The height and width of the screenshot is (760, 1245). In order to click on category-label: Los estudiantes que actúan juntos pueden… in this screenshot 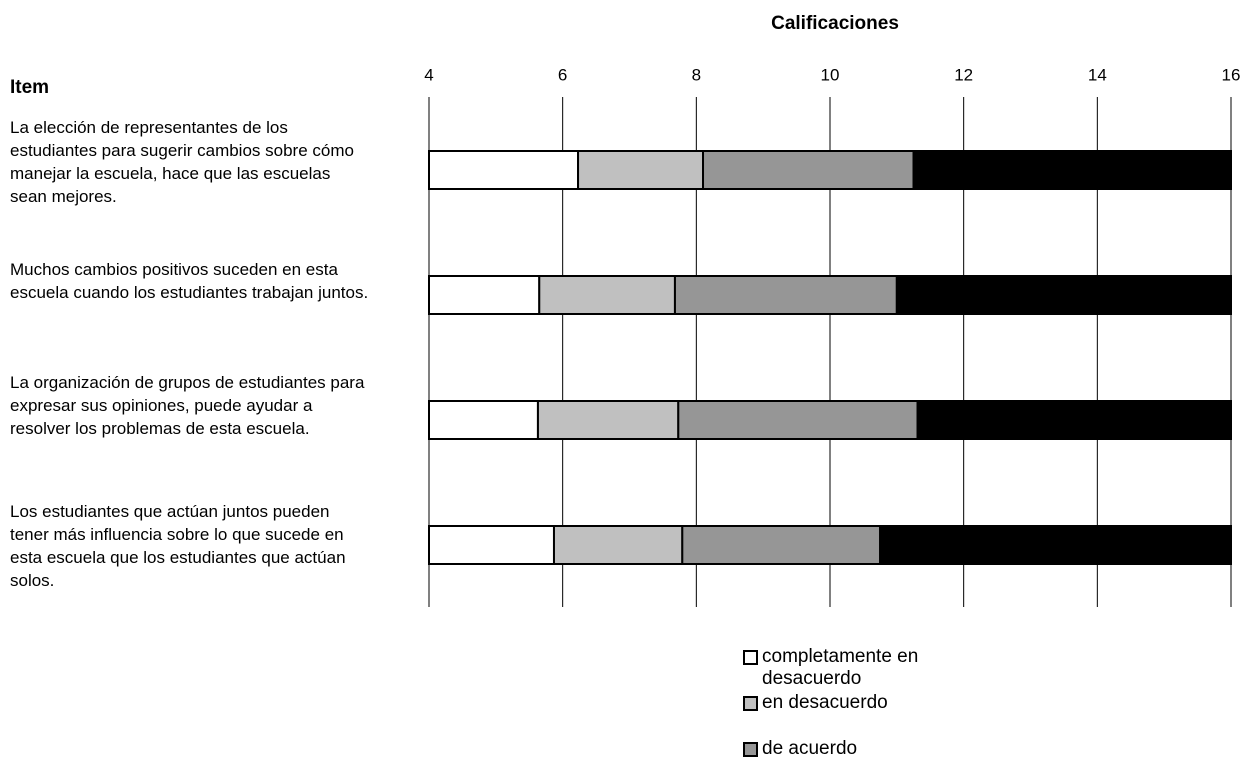, I will do `click(178, 546)`.